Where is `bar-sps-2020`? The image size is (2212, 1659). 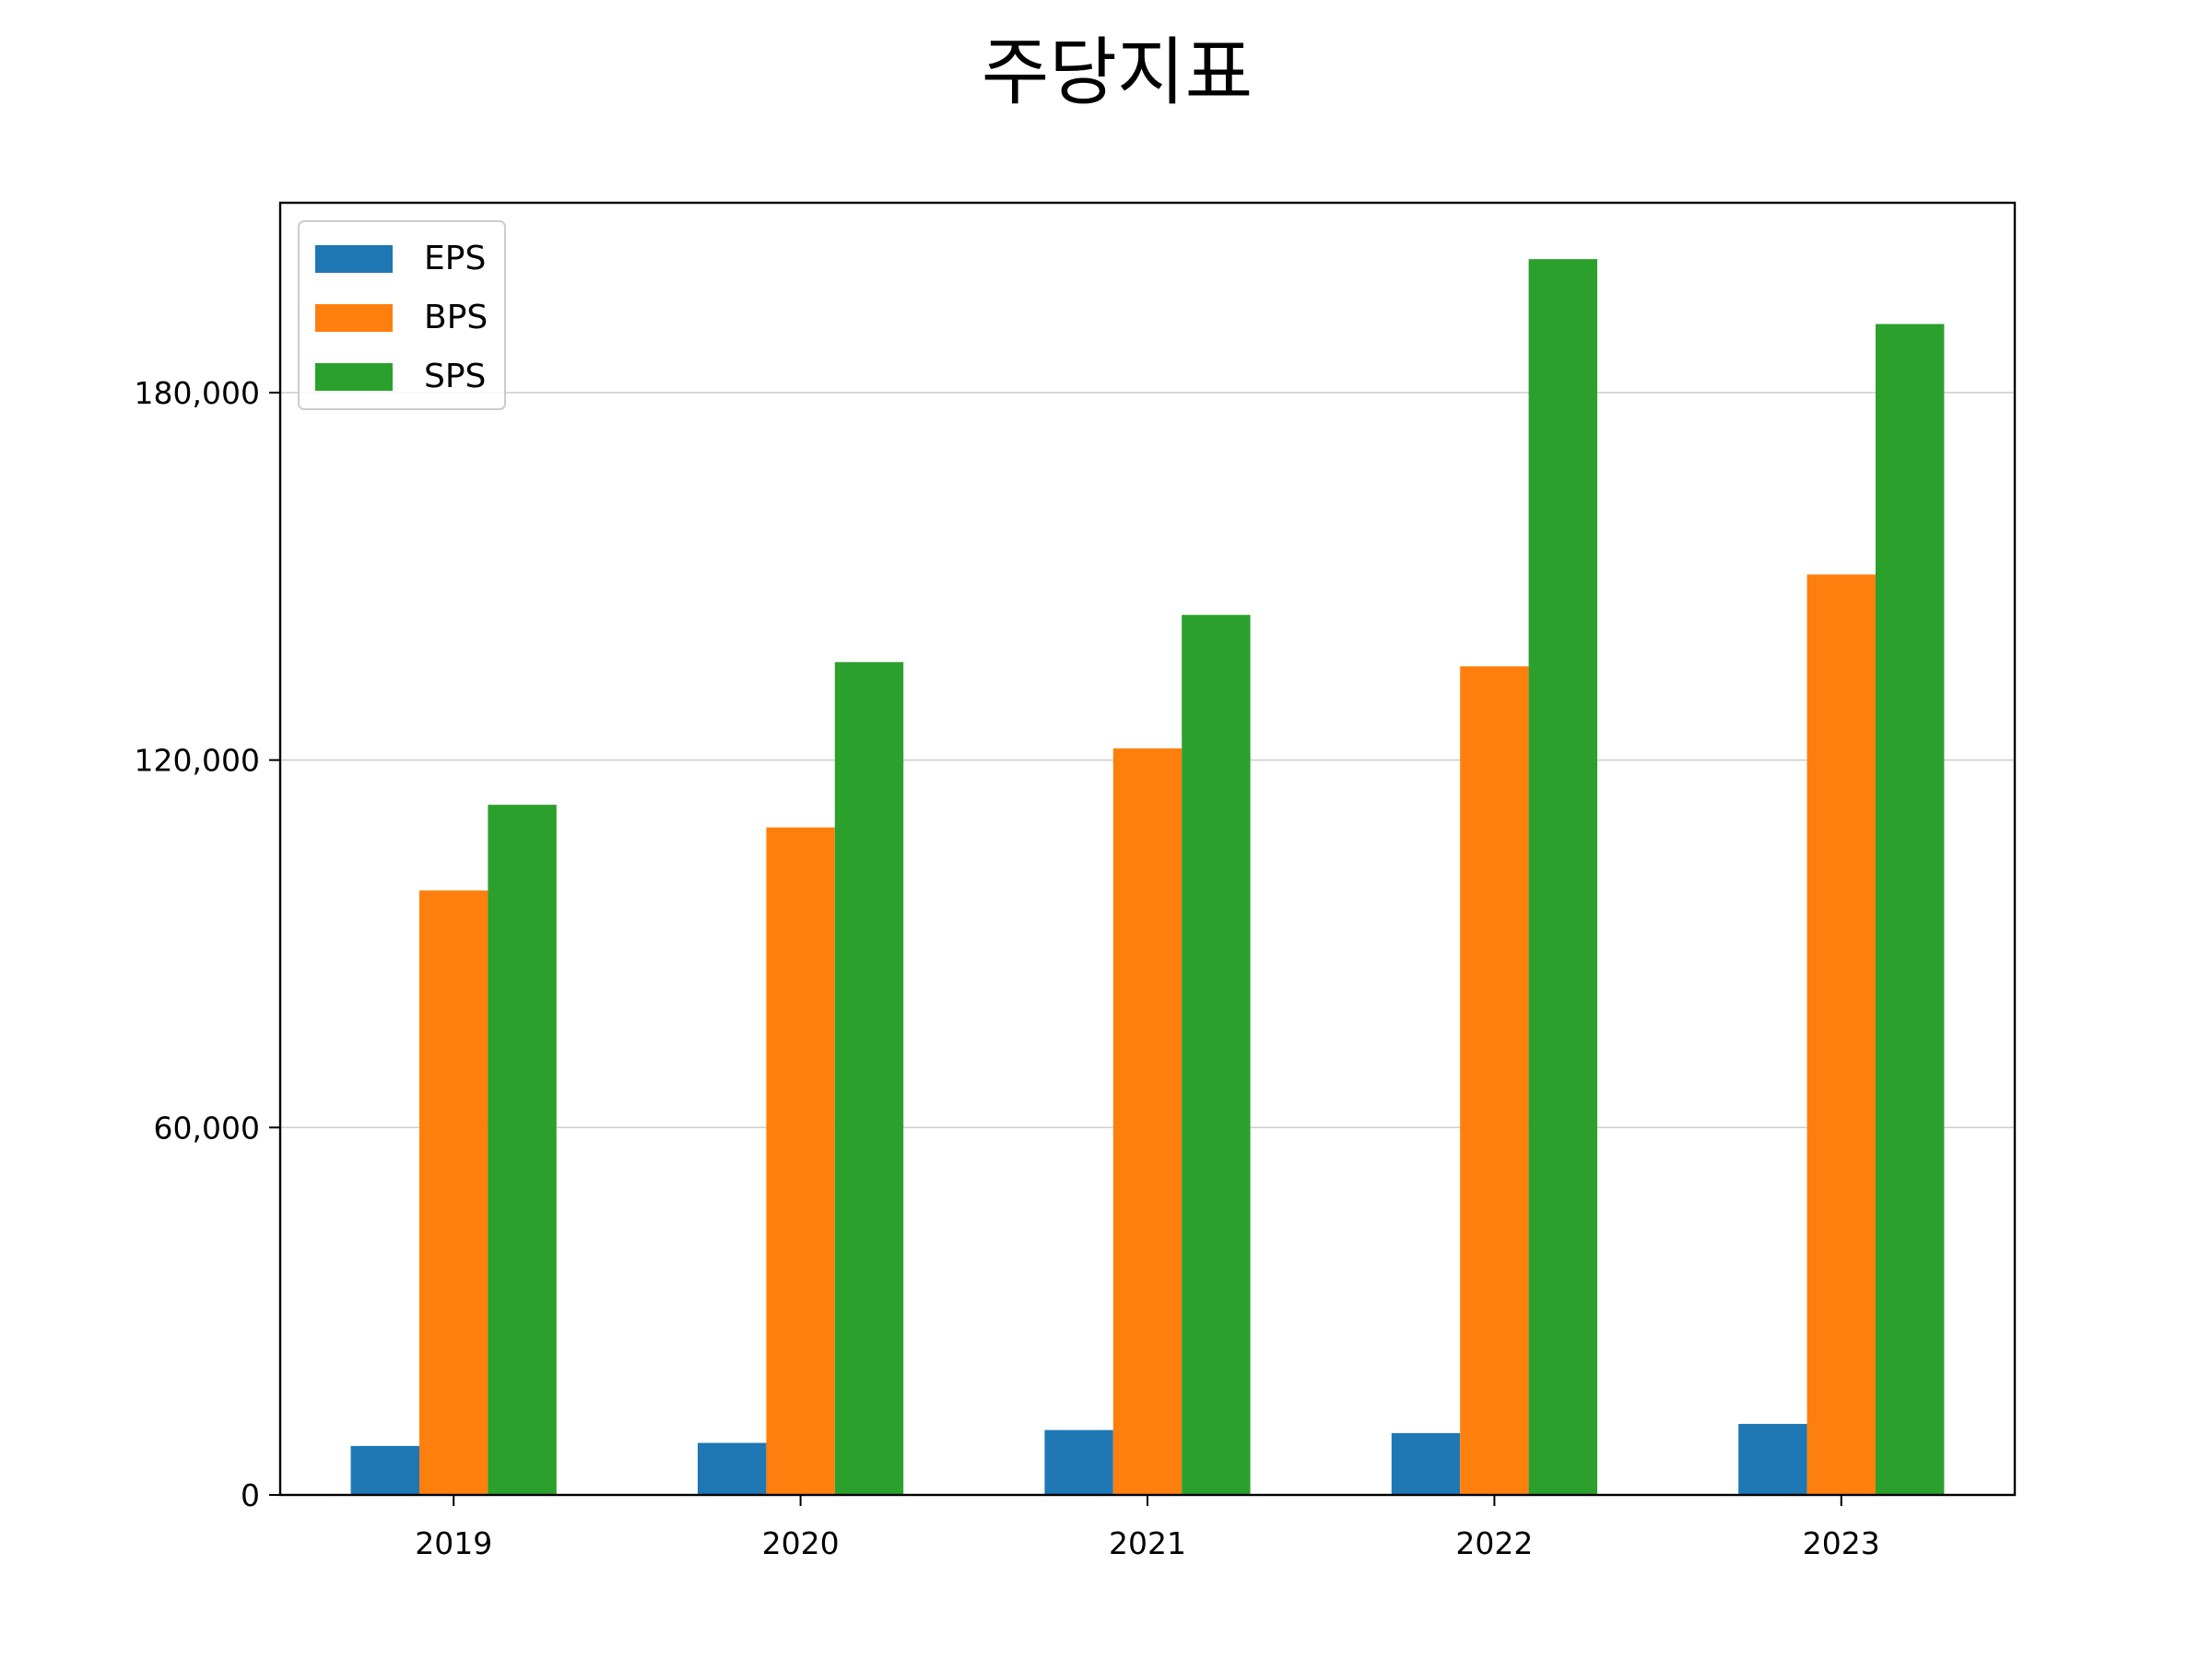
bar-sps-2020 is located at coordinates (869, 1078).